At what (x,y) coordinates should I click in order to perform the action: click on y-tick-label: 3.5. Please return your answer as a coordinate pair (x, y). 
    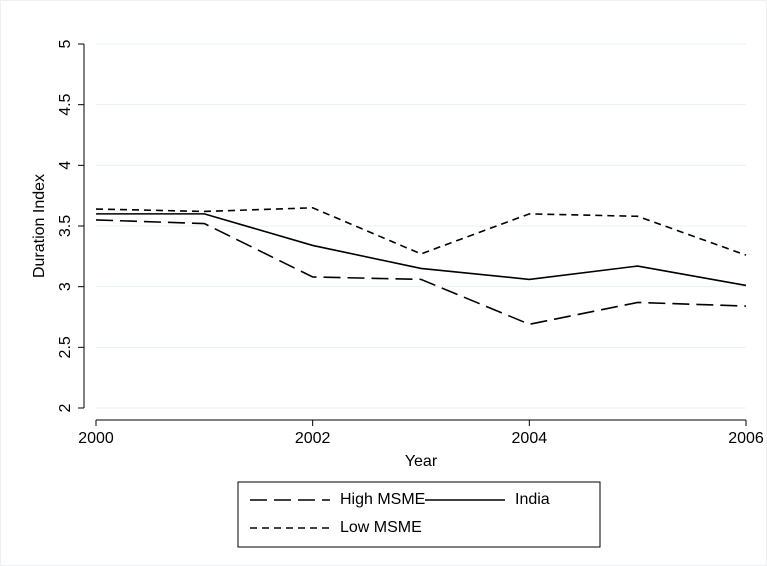
    Looking at the image, I should click on (65, 226).